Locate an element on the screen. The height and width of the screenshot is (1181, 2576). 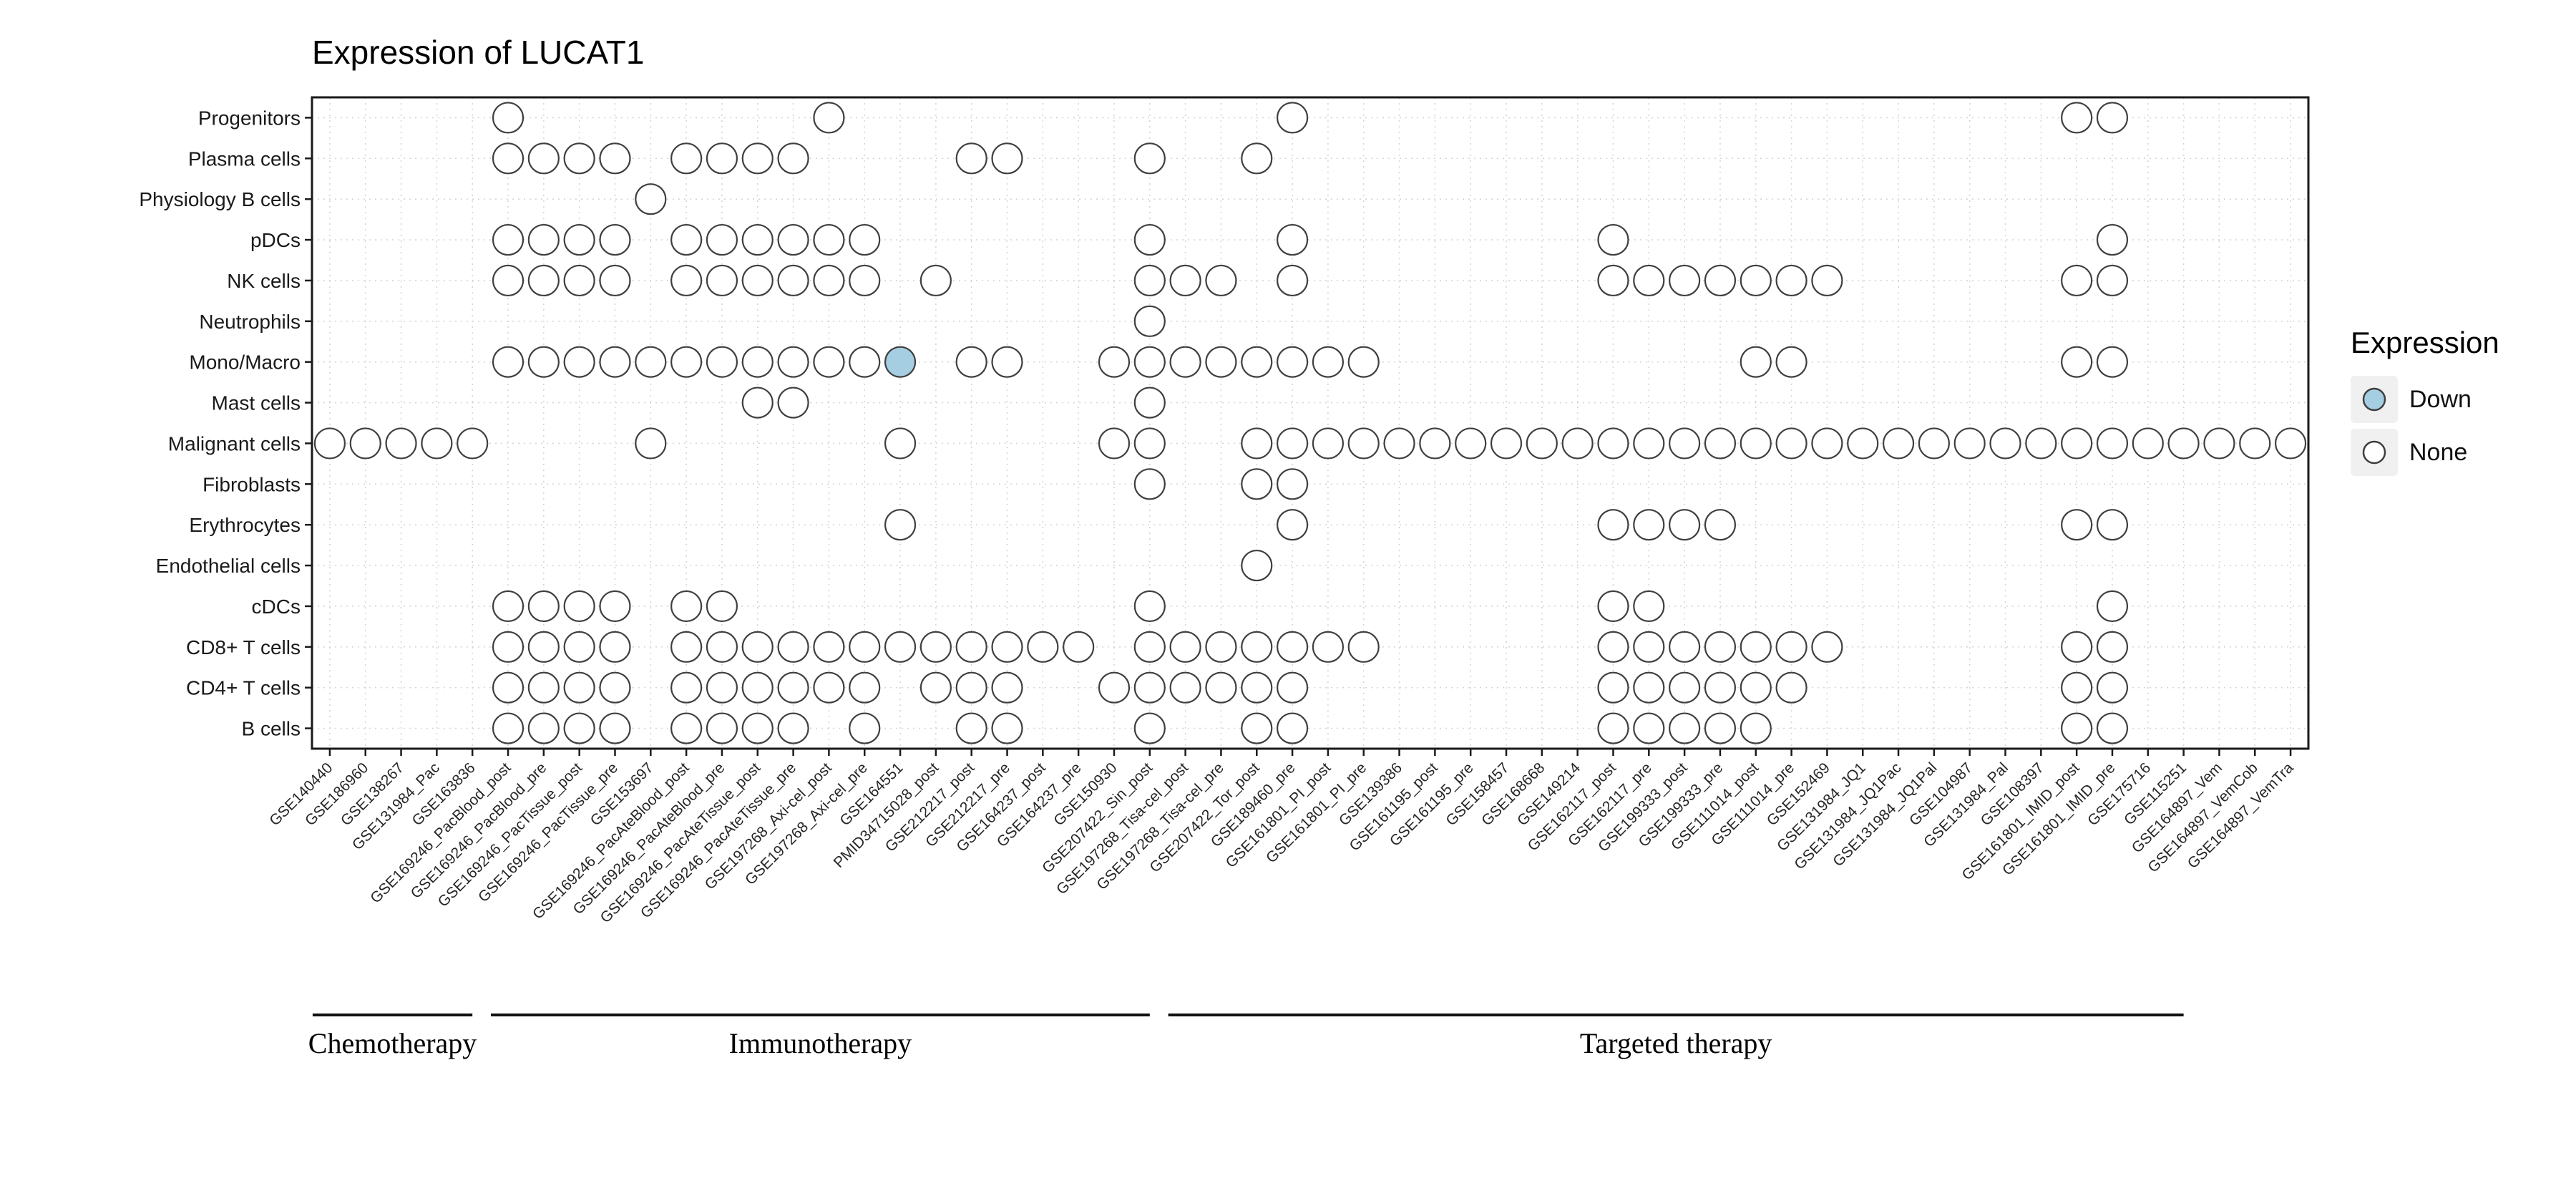
row-label: Progenitors is located at coordinates (249, 118).